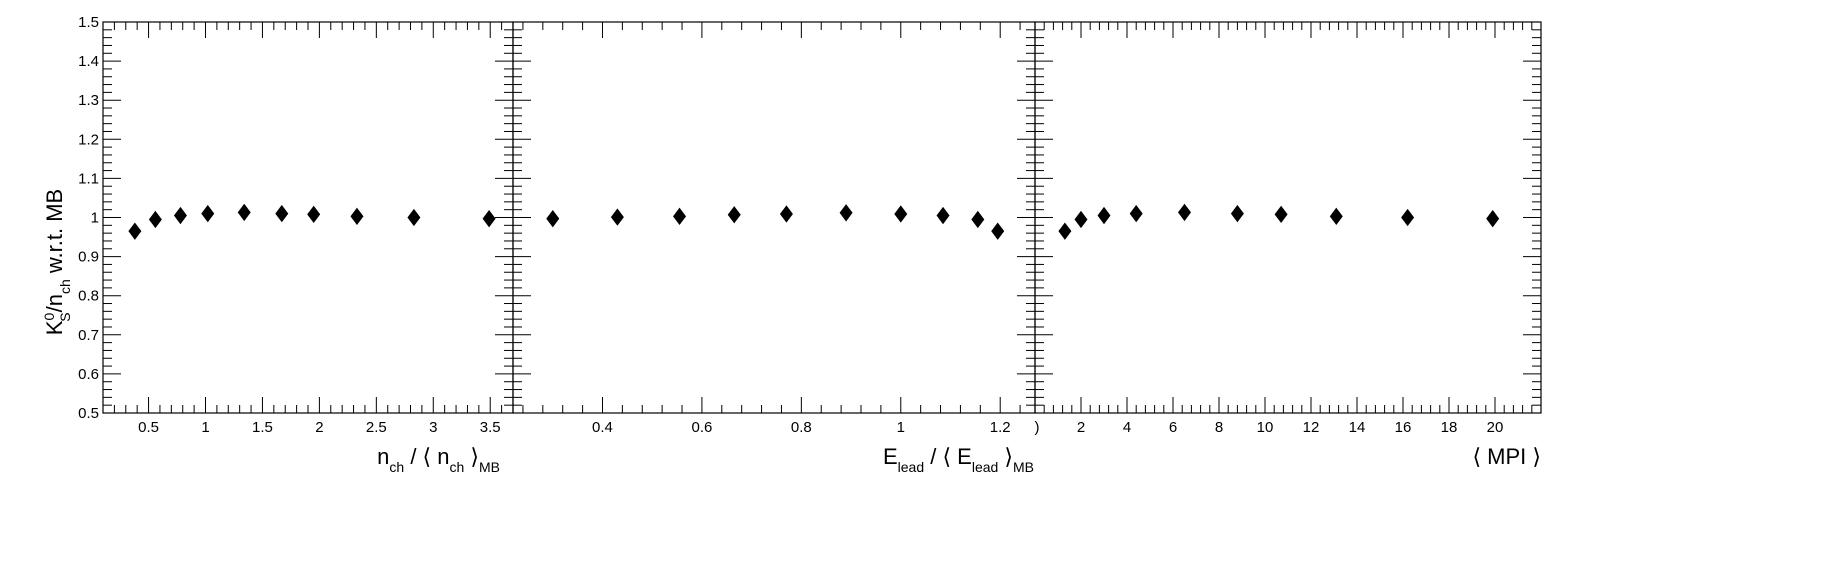  Describe the element at coordinates (1311, 427) in the screenshot. I see `x-tick-label: 12` at that location.